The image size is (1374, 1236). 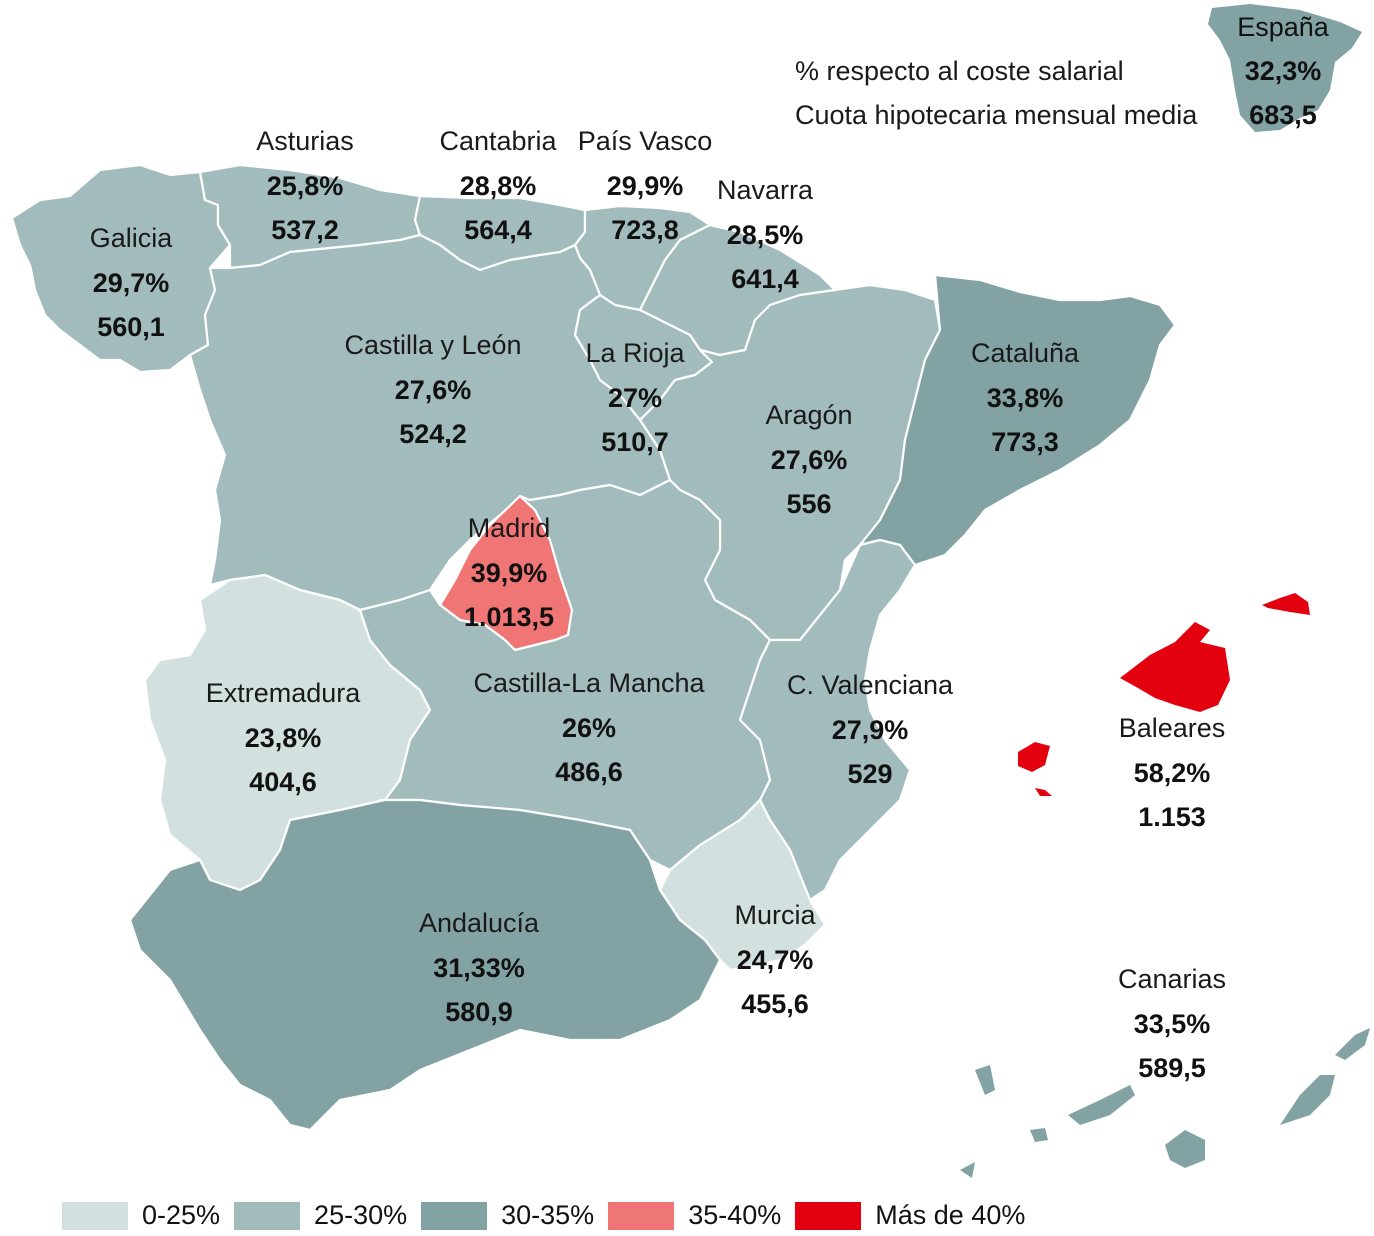 What do you see at coordinates (509, 617) in the screenshot?
I see `region-cuota: 1.013,5` at bounding box center [509, 617].